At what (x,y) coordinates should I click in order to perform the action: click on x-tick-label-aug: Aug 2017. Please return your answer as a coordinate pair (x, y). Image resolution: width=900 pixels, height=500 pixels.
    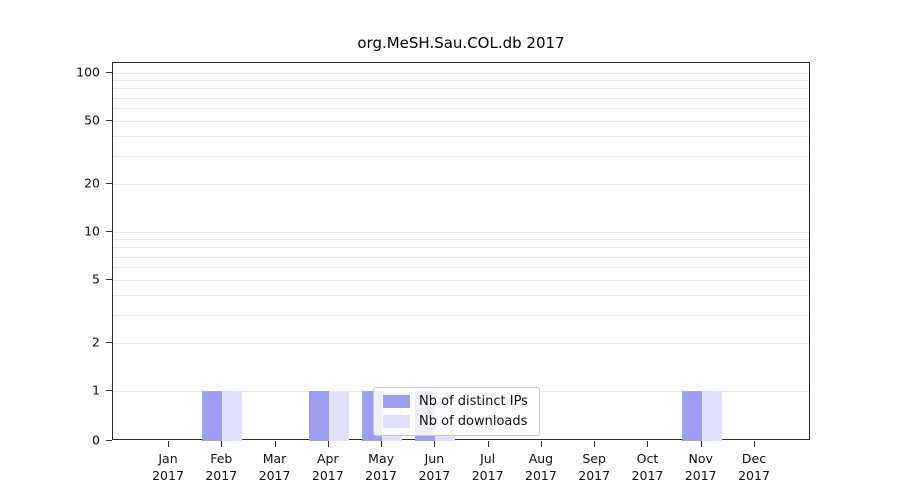
    Looking at the image, I should click on (541, 467).